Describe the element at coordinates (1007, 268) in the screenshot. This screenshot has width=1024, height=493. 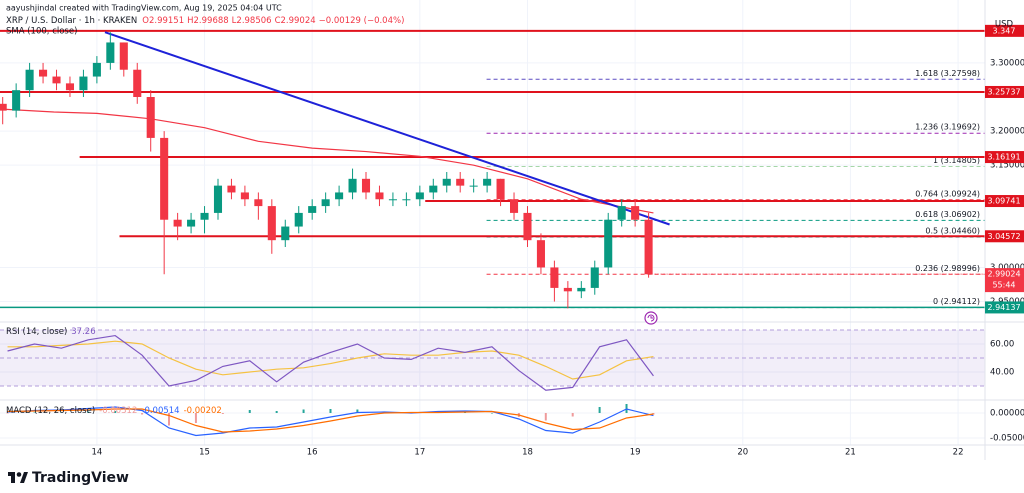
I see `y-tick-label: 3.00000` at that location.